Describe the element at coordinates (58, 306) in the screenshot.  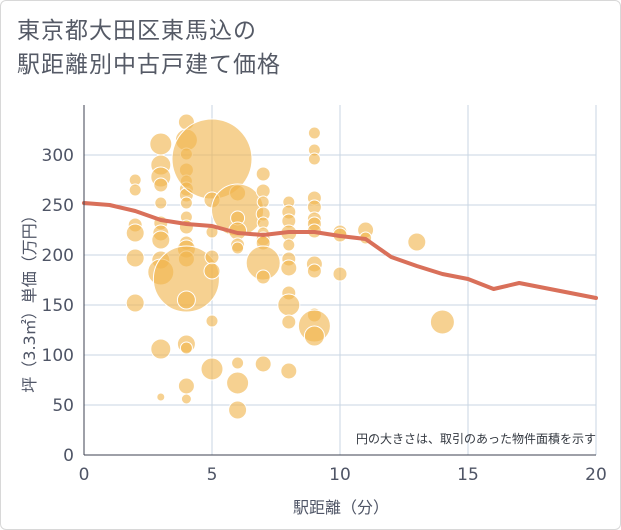
I see `y-tick-label: 150` at that location.